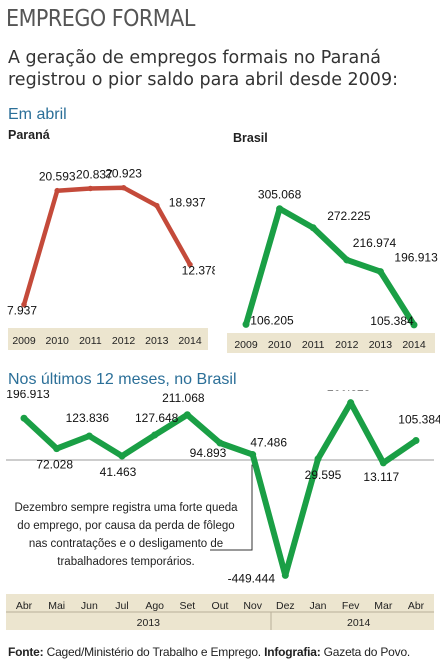 Image resolution: width=440 pixels, height=663 pixels. What do you see at coordinates (157, 341) in the screenshot?
I see `parana-tick-label: 2013` at bounding box center [157, 341].